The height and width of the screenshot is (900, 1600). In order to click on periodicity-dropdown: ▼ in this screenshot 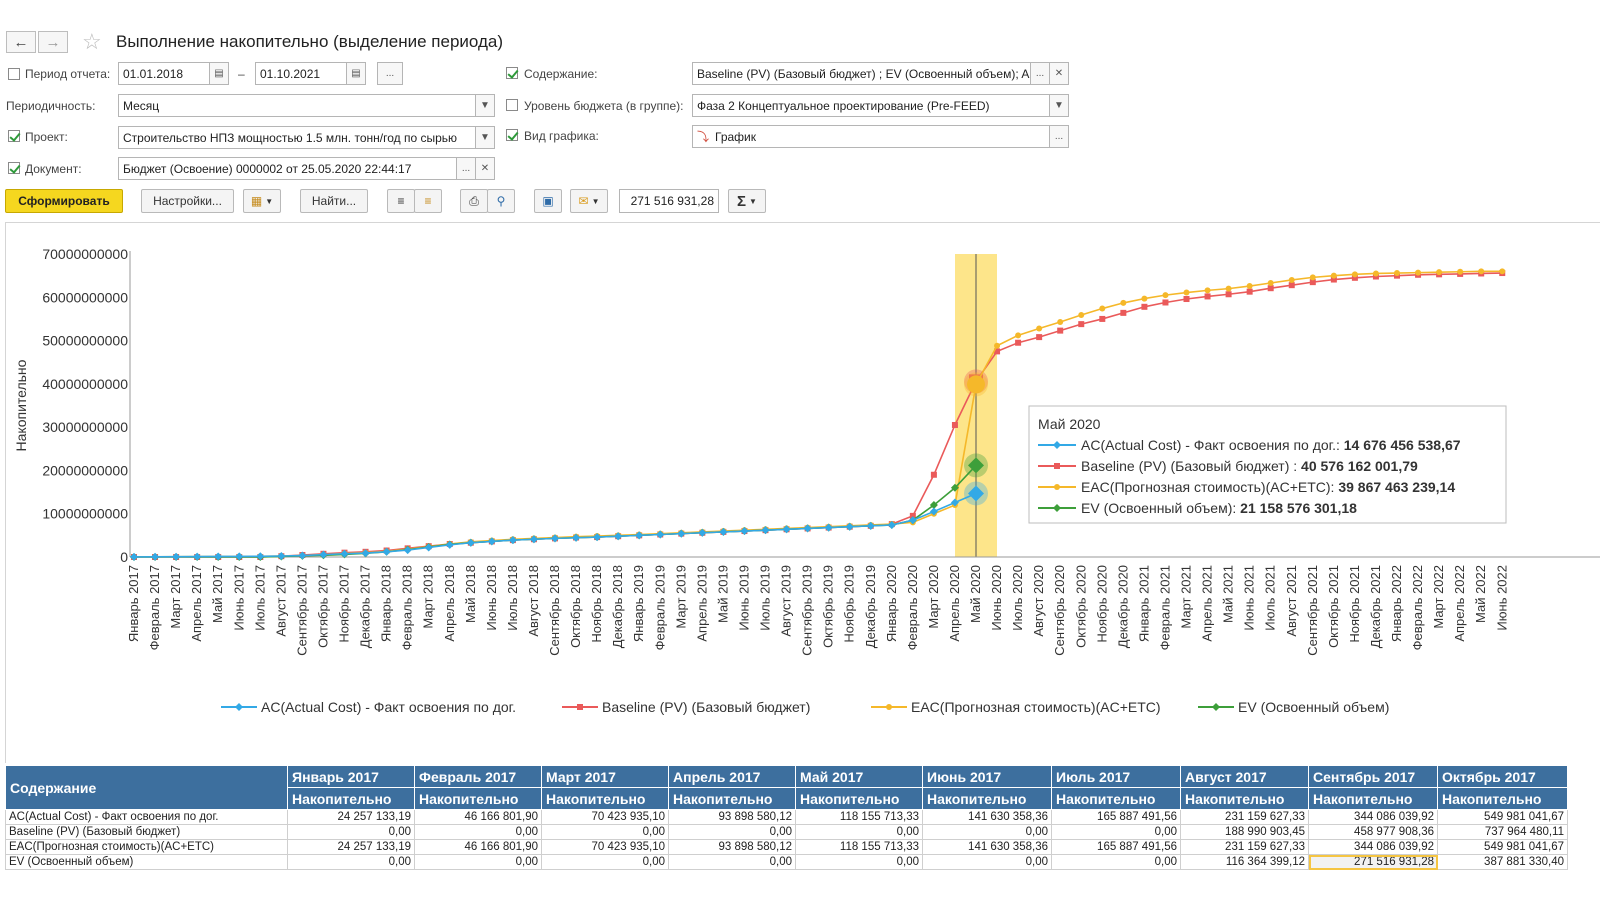, I will do `click(485, 105)`.